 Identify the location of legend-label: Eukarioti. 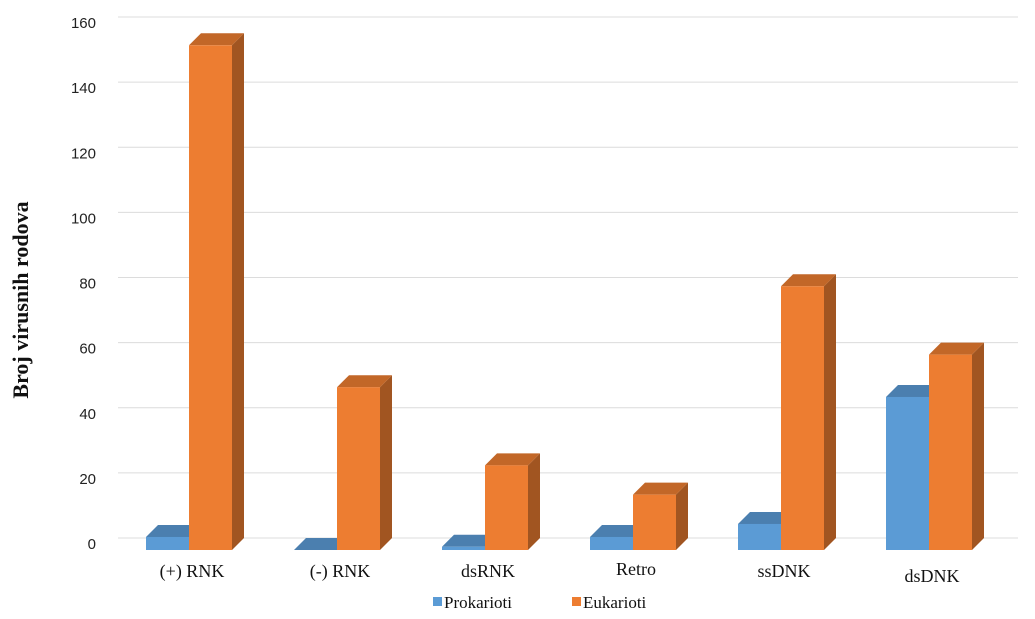
(615, 602).